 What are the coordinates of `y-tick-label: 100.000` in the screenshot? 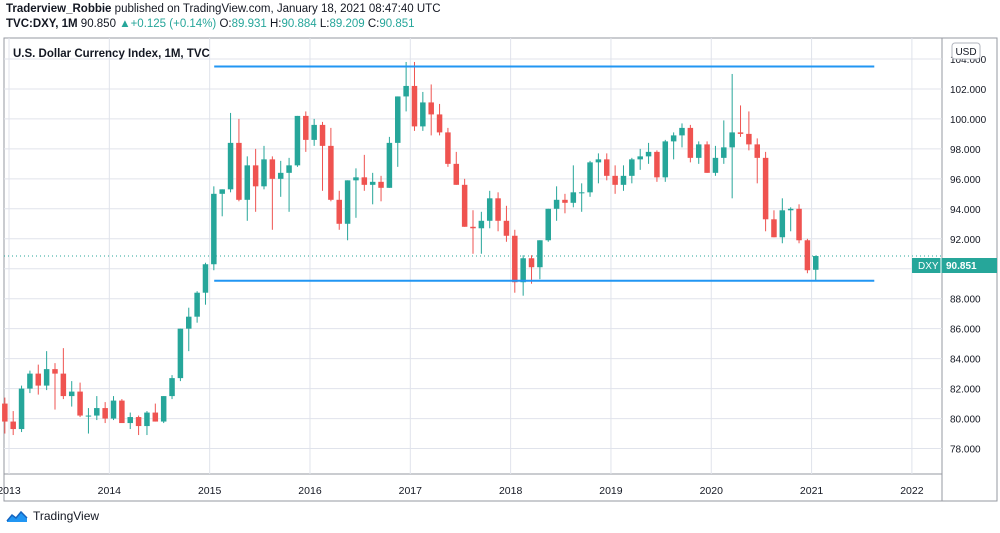 It's located at (968, 120).